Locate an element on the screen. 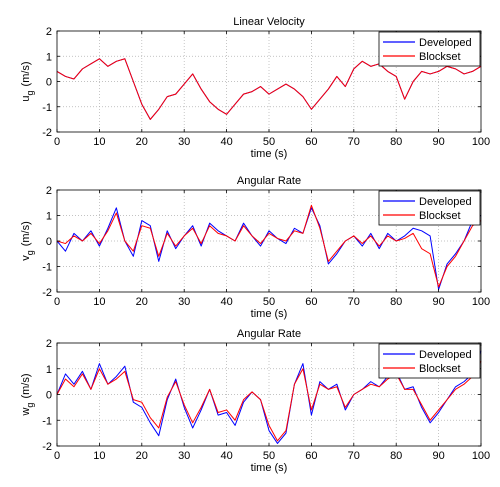  y-axis-label: vg (m/s) is located at coordinates (27, 241).